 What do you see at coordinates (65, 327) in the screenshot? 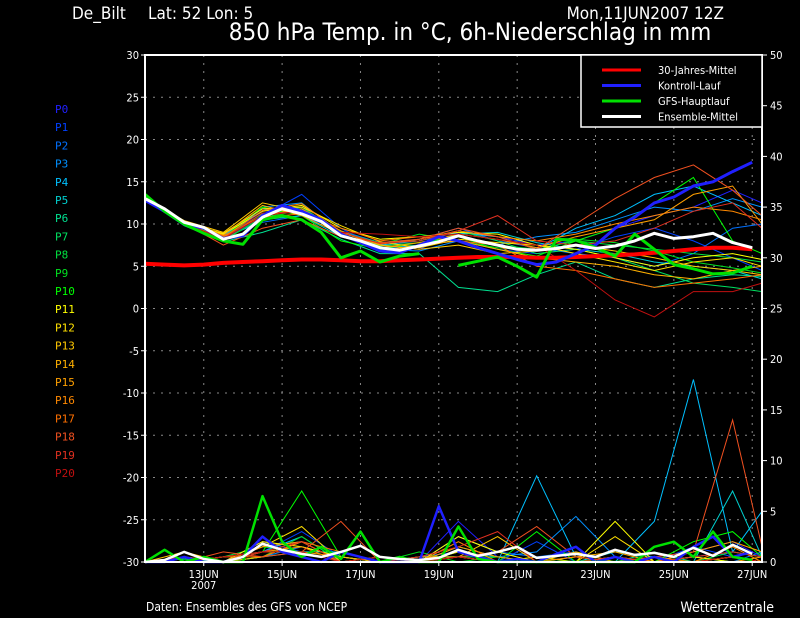
I see `member-label: P12` at bounding box center [65, 327].